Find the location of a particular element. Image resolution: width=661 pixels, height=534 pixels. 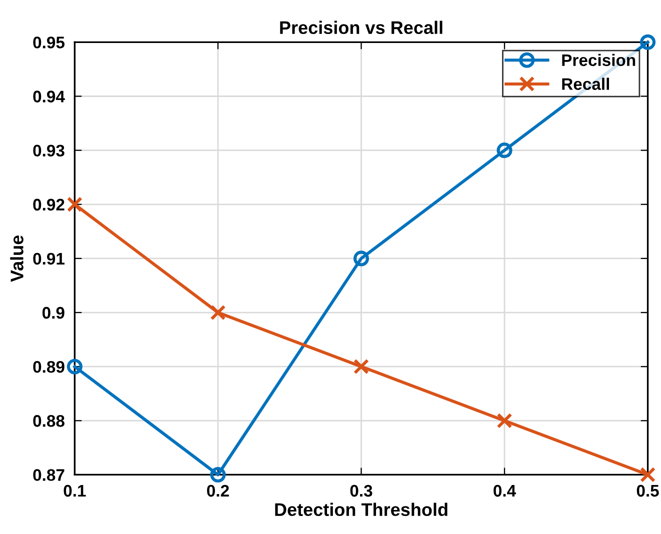

chart-title: Precision vs Recall is located at coordinates (361, 27).